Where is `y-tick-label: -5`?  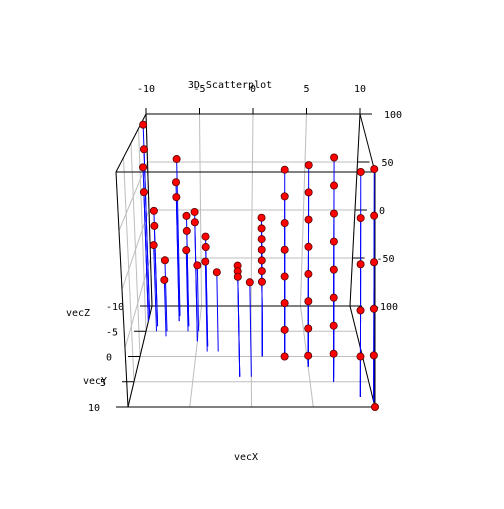
y-tick-label: -5 is located at coordinates (112, 332).